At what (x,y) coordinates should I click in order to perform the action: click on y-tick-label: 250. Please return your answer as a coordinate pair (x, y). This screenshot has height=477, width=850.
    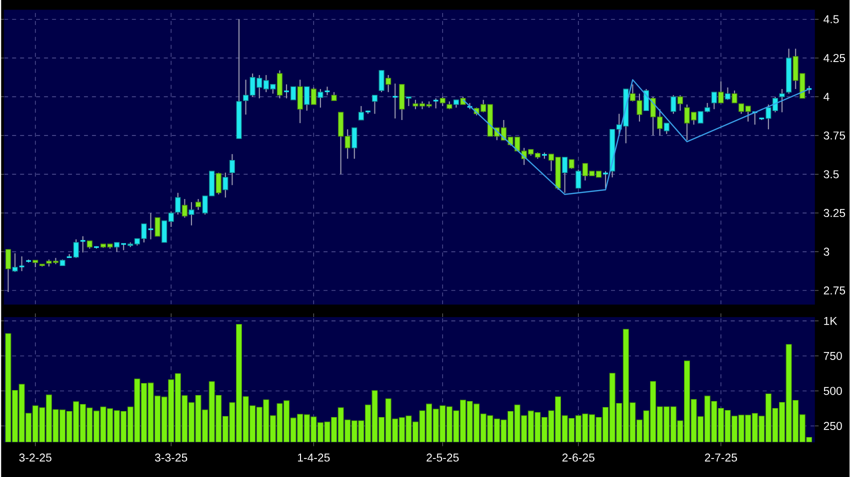
    Looking at the image, I should click on (833, 426).